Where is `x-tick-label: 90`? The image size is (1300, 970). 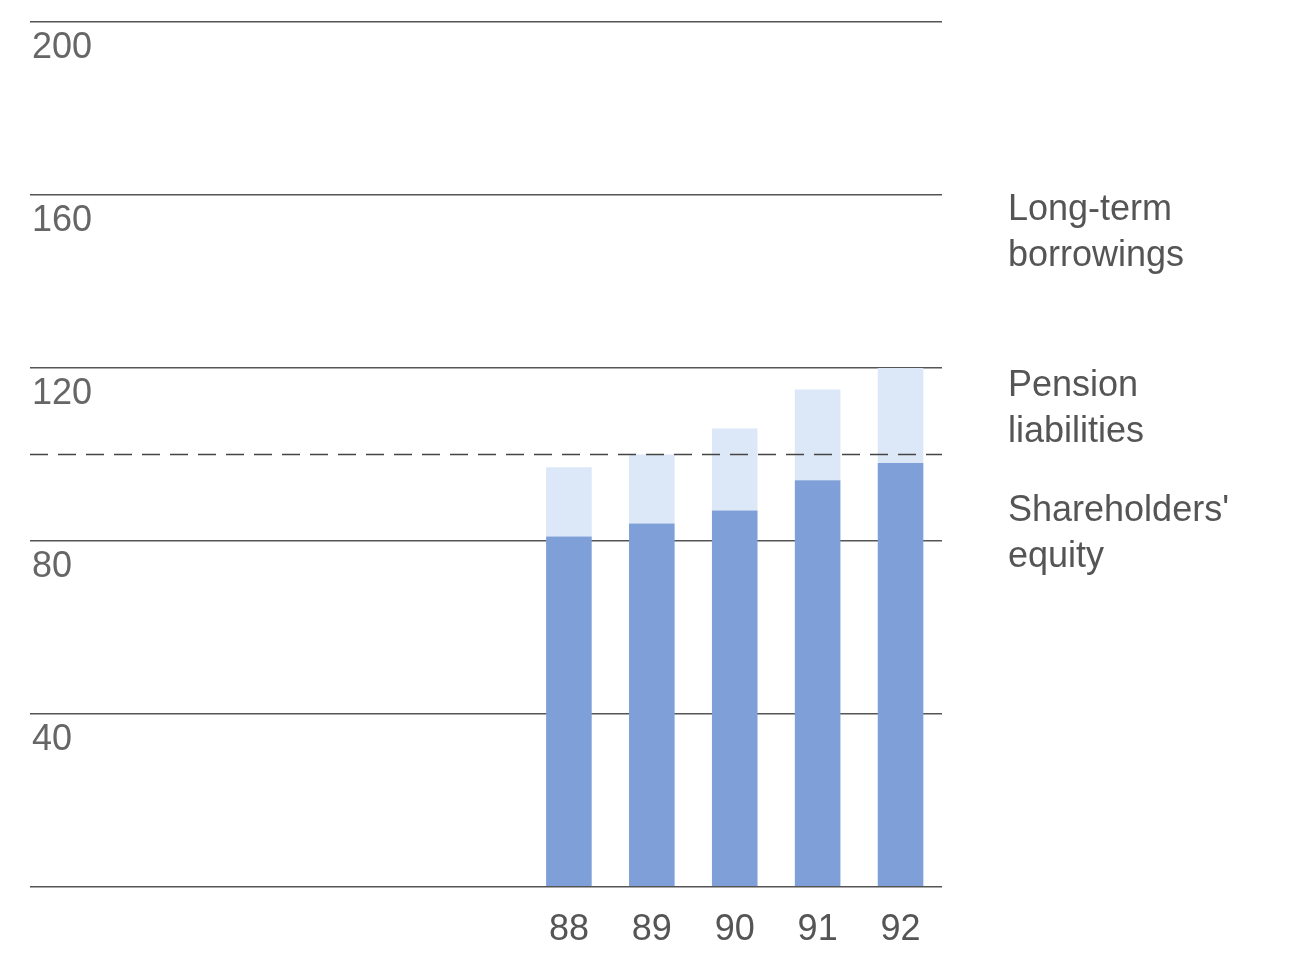 x-tick-label: 90 is located at coordinates (734, 928).